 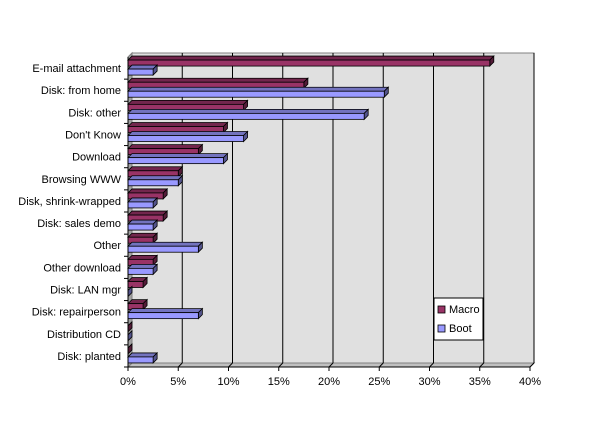 I want to click on legend-label-macro: Macro, so click(x=464, y=310).